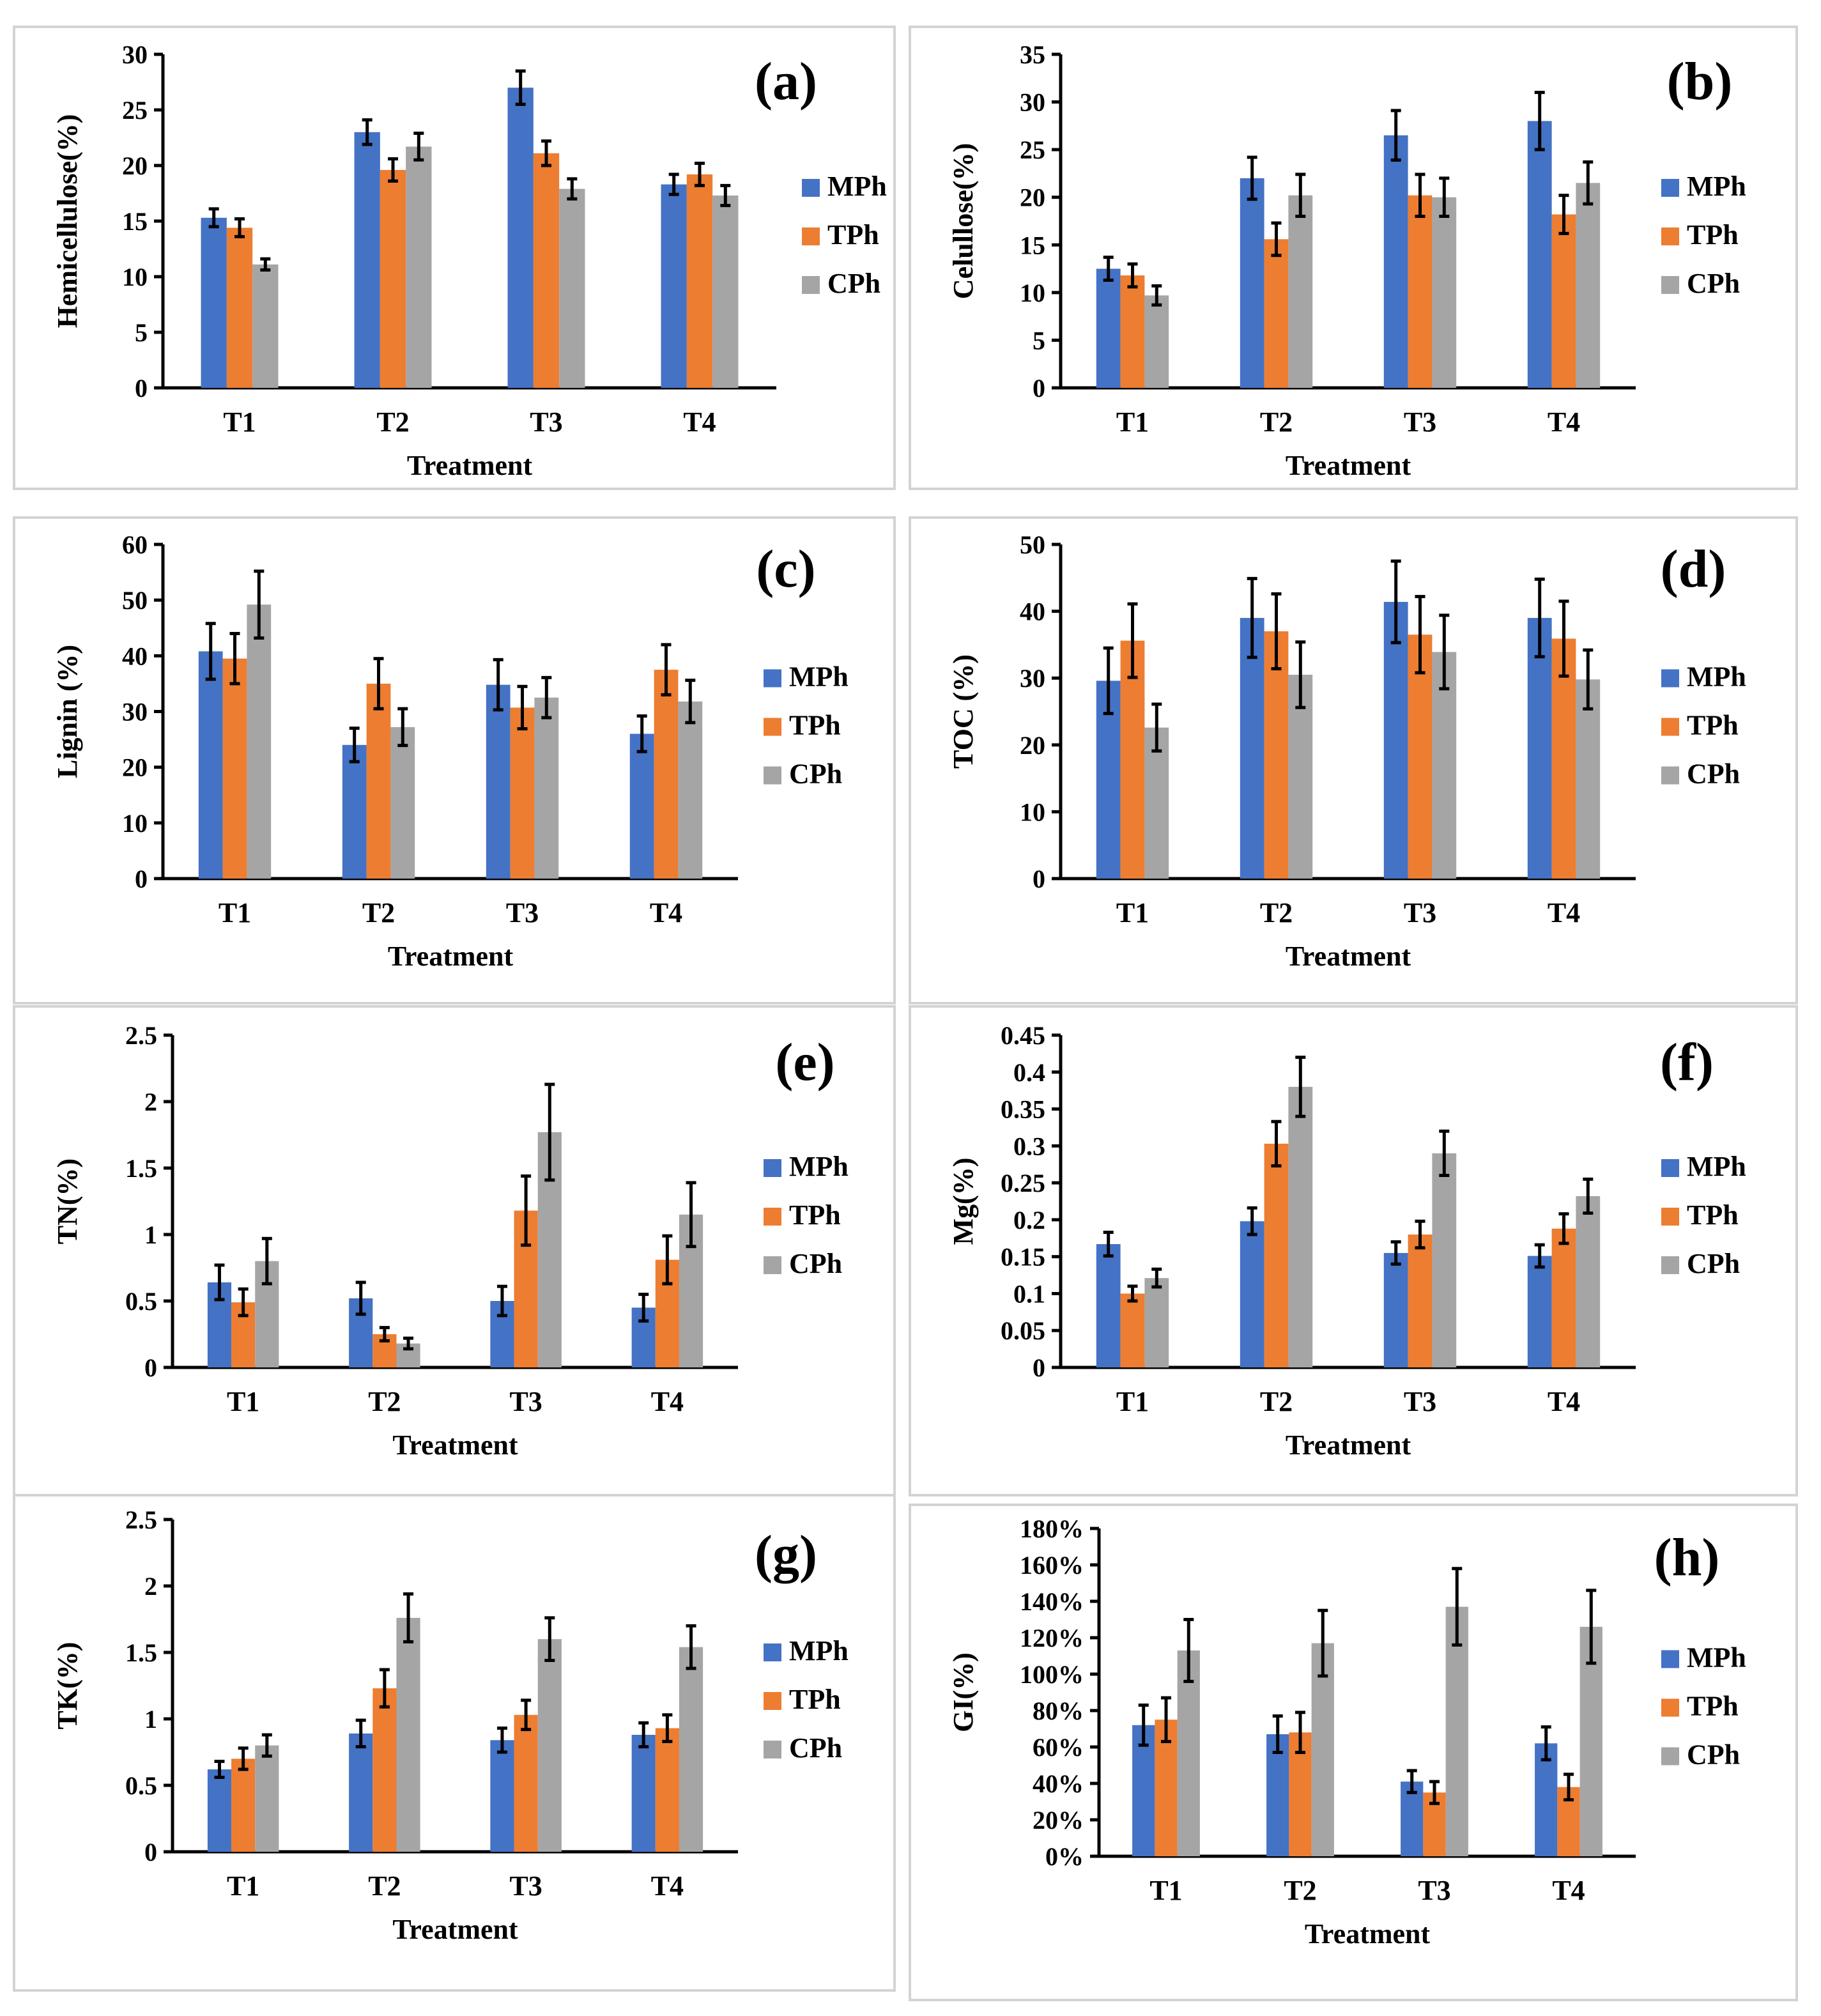 This screenshot has width=1821, height=2016. Describe the element at coordinates (963, 711) in the screenshot. I see `y-axis-title: TOC (%)` at that location.